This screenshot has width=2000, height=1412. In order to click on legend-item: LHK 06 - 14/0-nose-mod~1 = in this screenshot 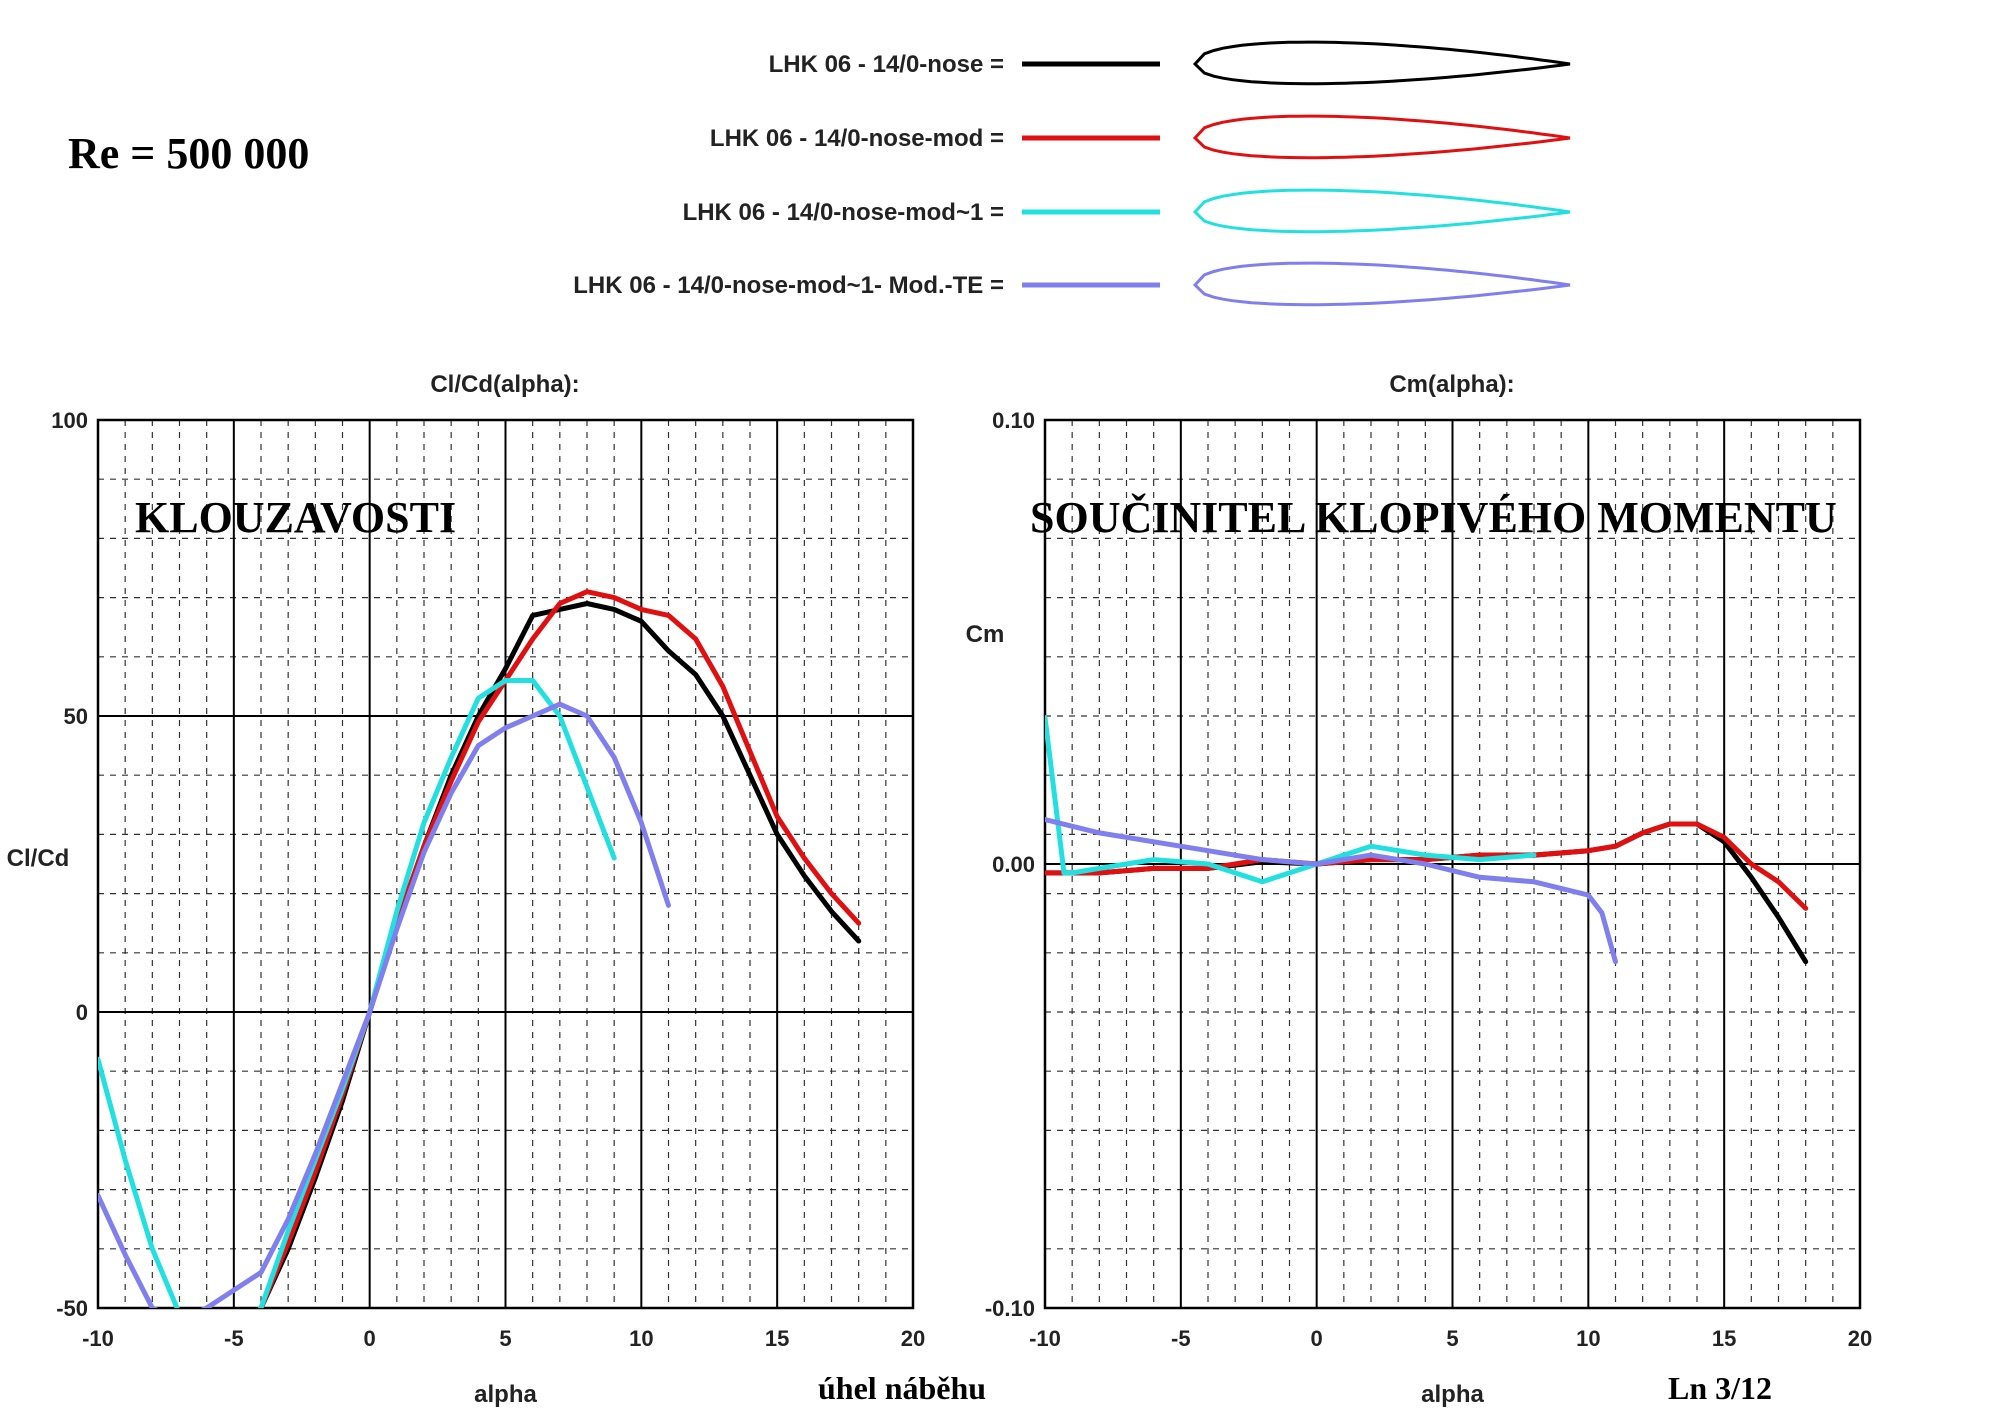, I will do `click(1127, 211)`.